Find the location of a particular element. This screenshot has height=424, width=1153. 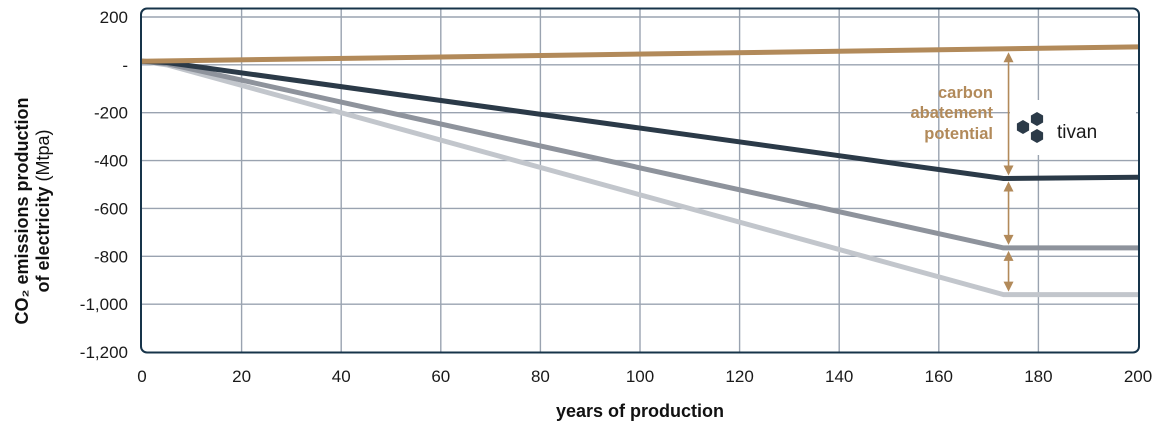

y-axis-title-line-1: CO₂ emissions production is located at coordinates (22, 210).